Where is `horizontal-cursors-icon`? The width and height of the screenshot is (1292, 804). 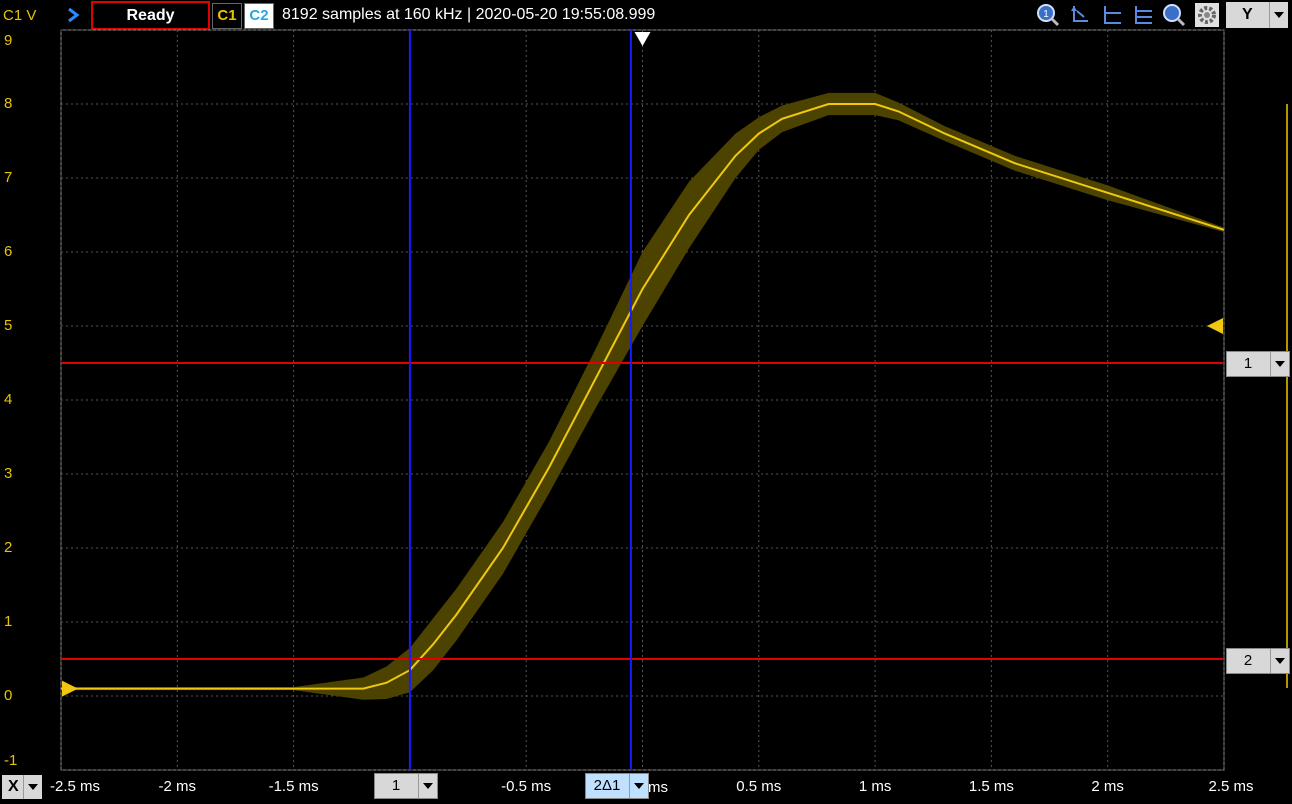 horizontal-cursors-icon is located at coordinates (1143, 15).